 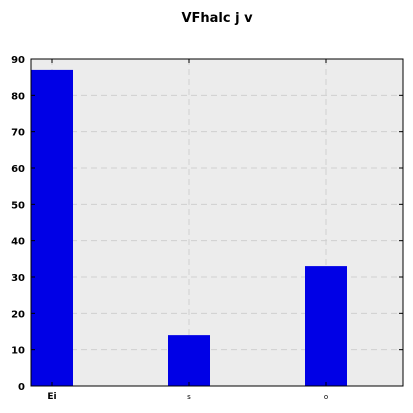 I want to click on y-tick-label: 10, so click(x=18, y=351).